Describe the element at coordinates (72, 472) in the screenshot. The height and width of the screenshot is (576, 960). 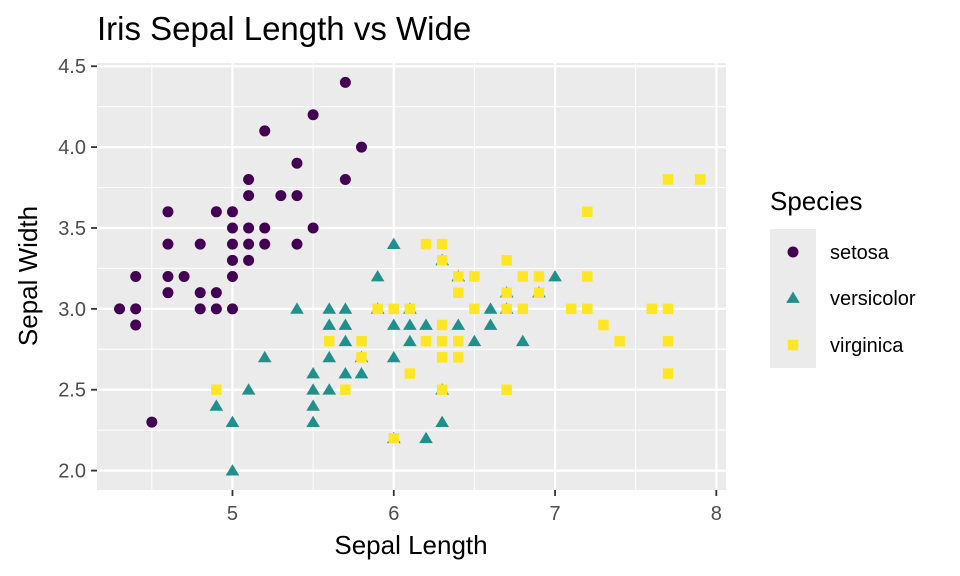
I see `y-tick-label: 2.0` at that location.